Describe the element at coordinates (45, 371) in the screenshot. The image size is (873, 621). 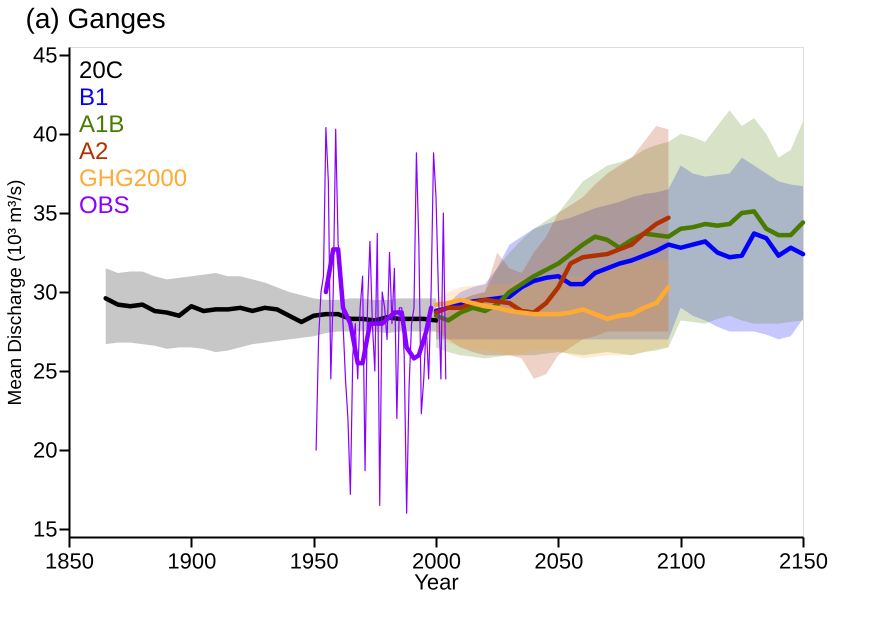
I see `y-tick-label: 25` at that location.